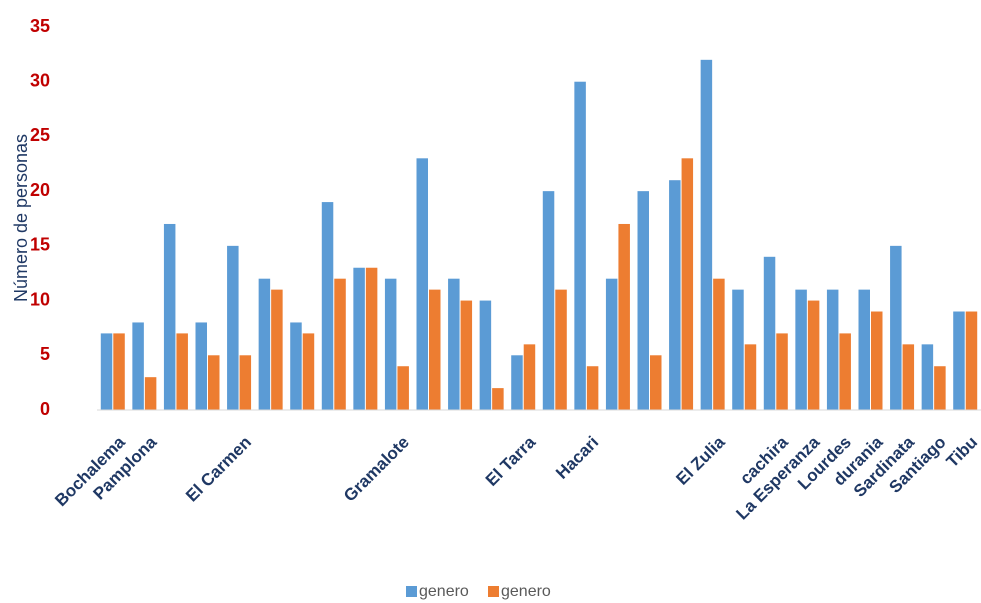  Describe the element at coordinates (40, 245) in the screenshot. I see `y-tick-label: 15` at that location.